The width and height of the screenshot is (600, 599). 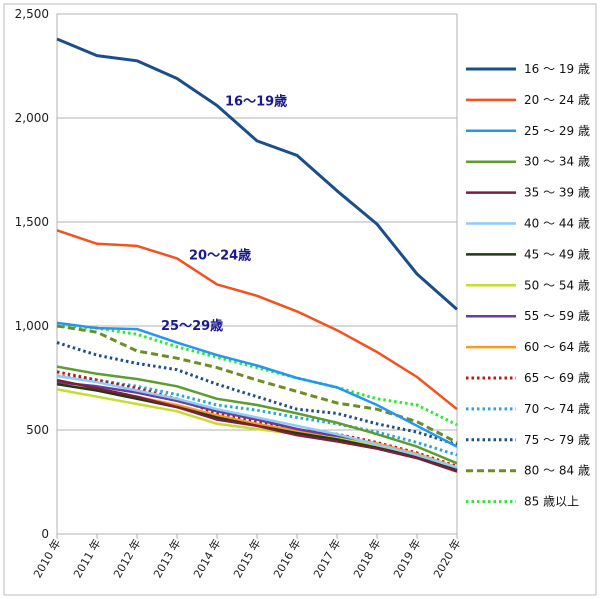 I want to click on x-tick-label: 2015 年, so click(x=246, y=559).